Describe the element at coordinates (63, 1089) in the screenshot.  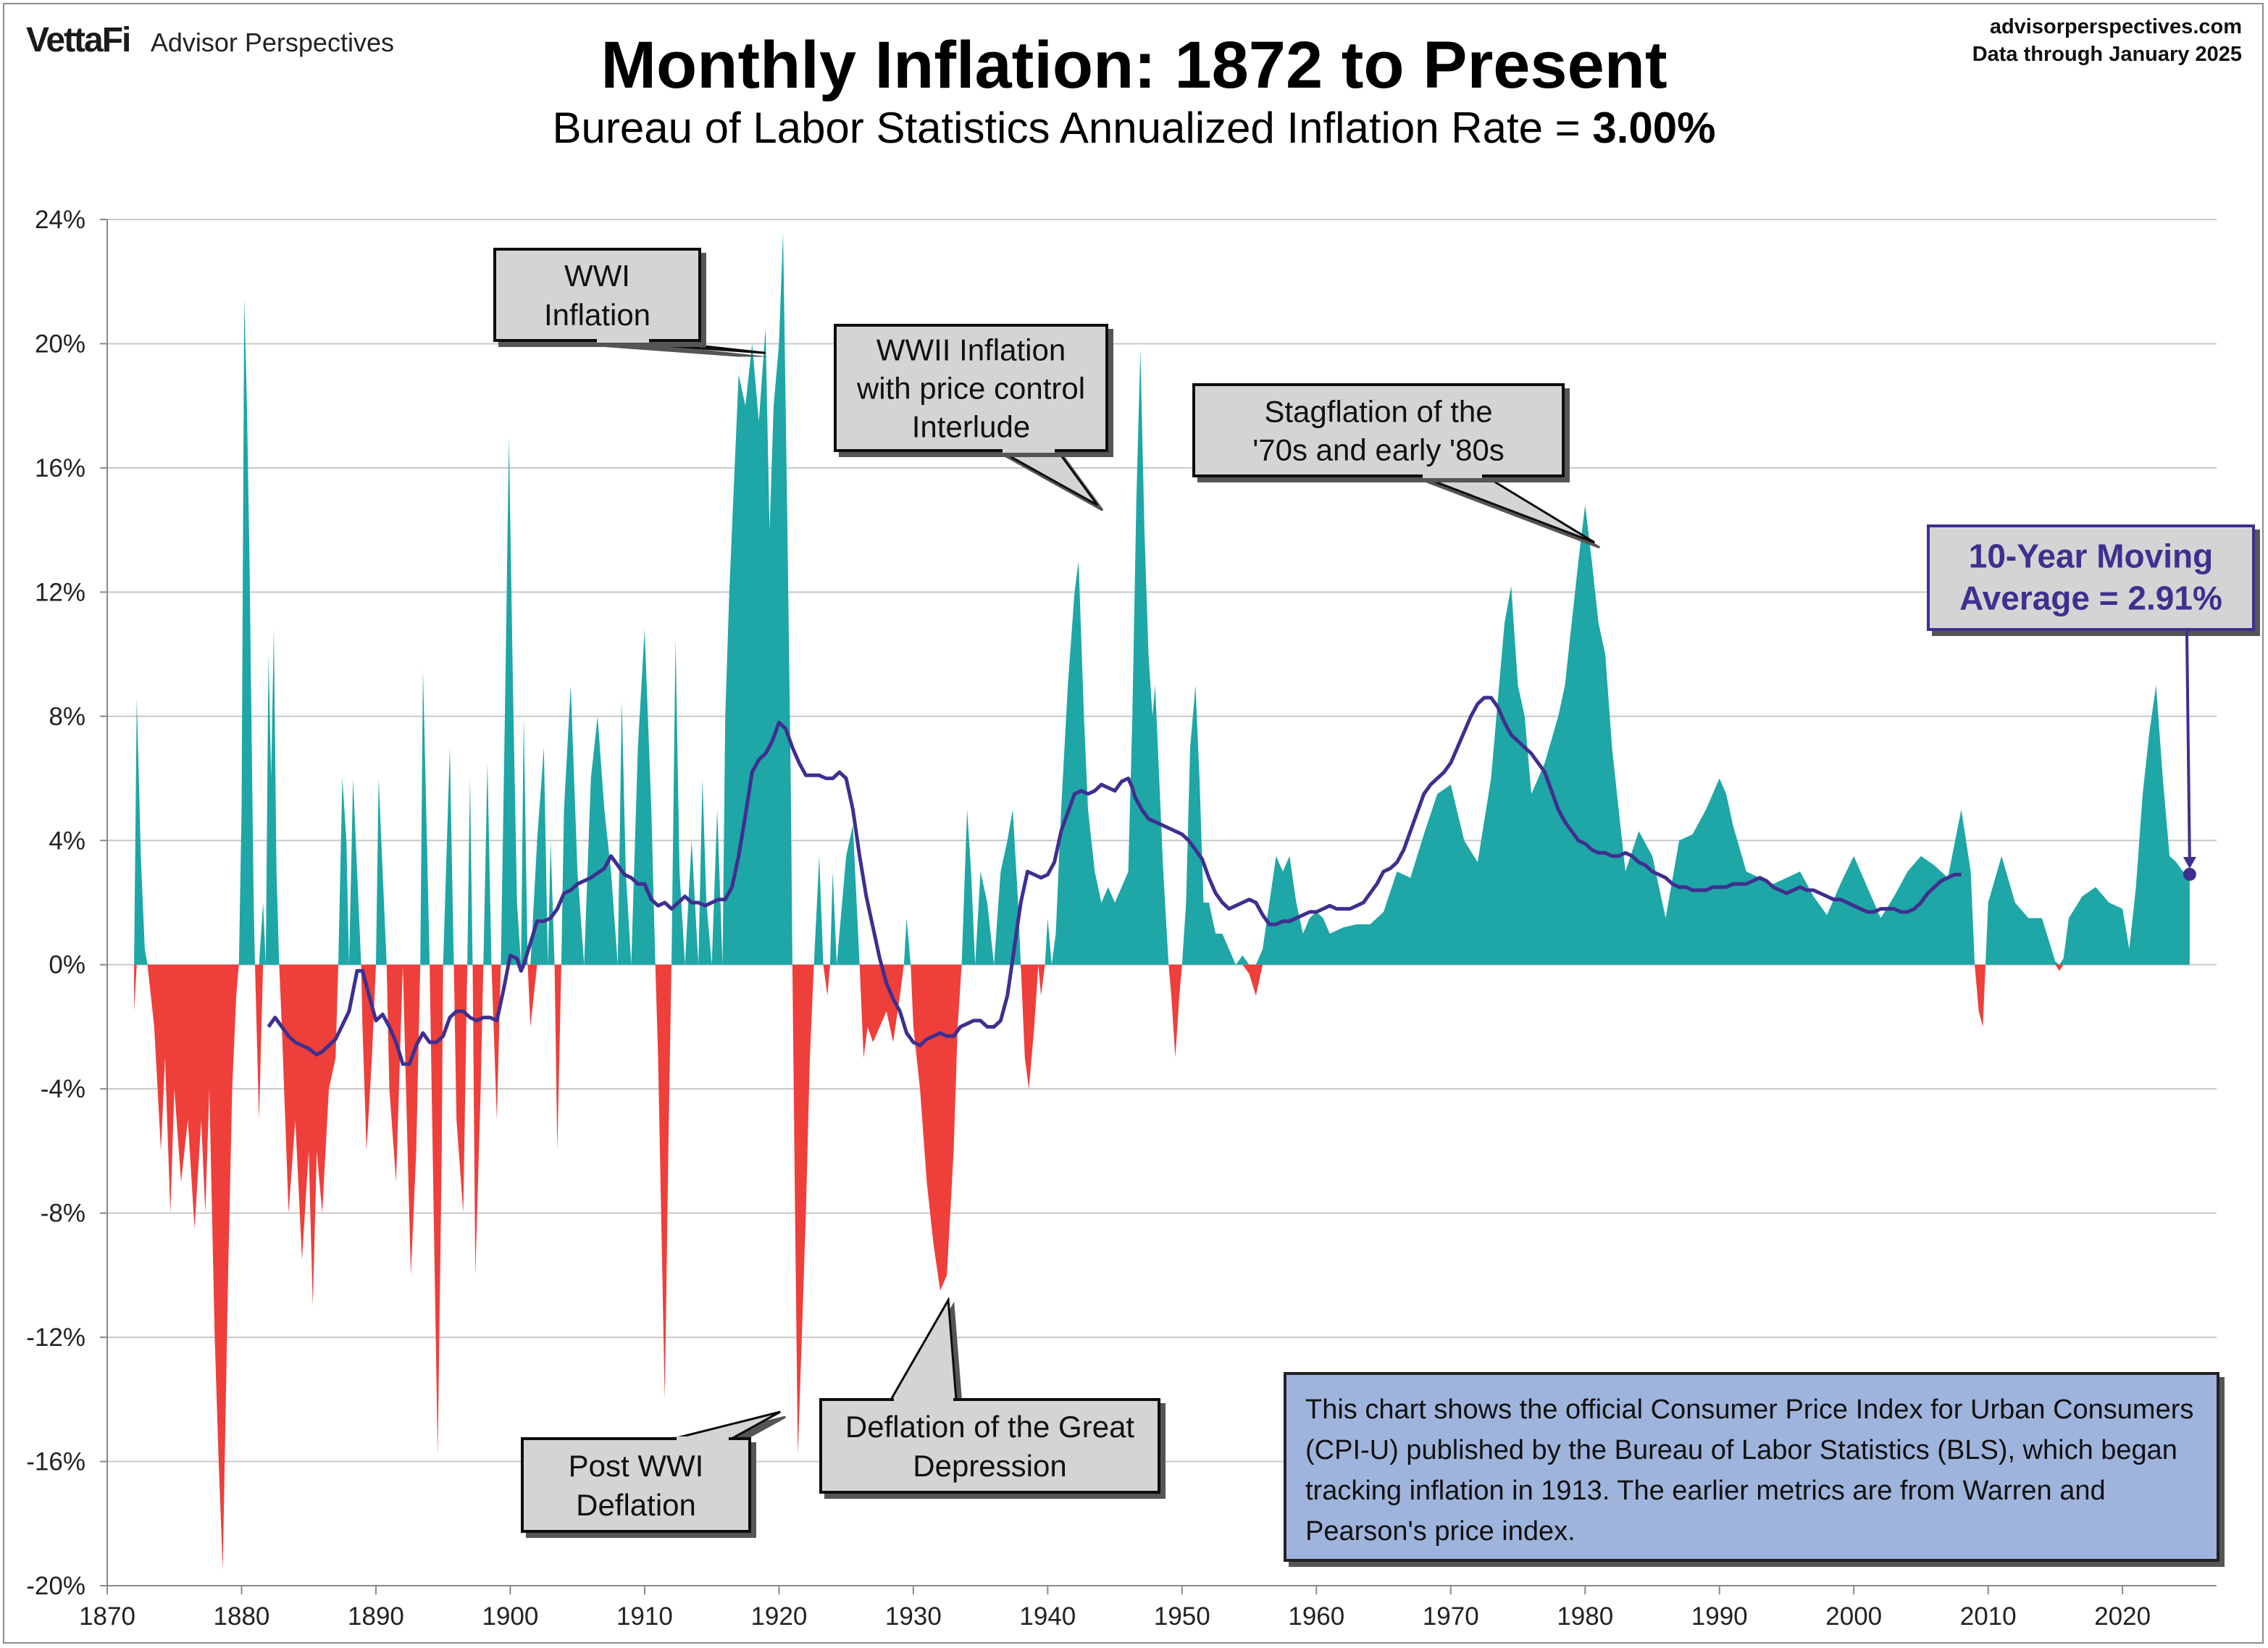
I see `y-tick-label: -4%` at that location.